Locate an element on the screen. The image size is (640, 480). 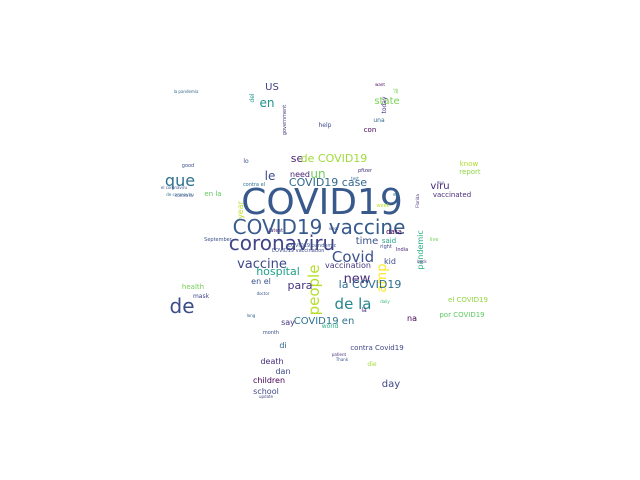
word-thank: Thank is located at coordinates (342, 359).